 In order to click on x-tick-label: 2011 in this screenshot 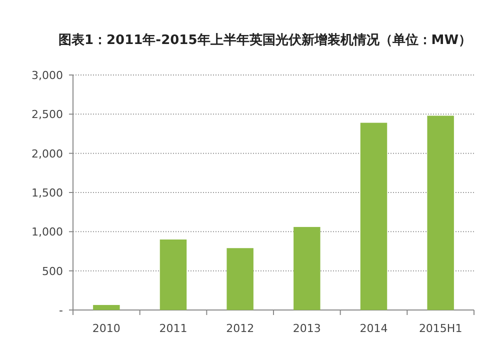, I will do `click(173, 328)`.